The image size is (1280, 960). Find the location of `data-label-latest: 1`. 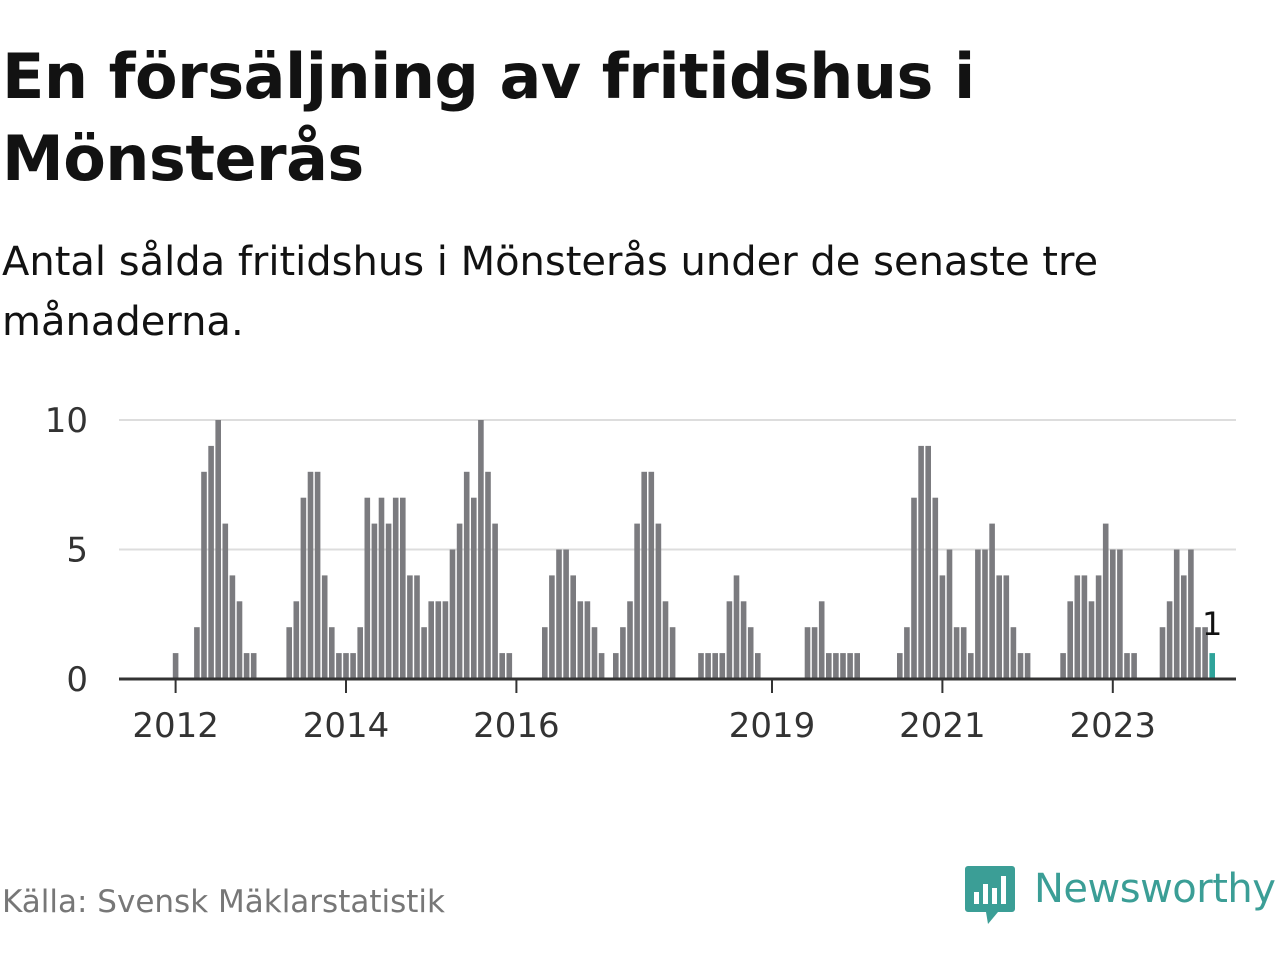

data-label-latest: 1 is located at coordinates (1212, 624).